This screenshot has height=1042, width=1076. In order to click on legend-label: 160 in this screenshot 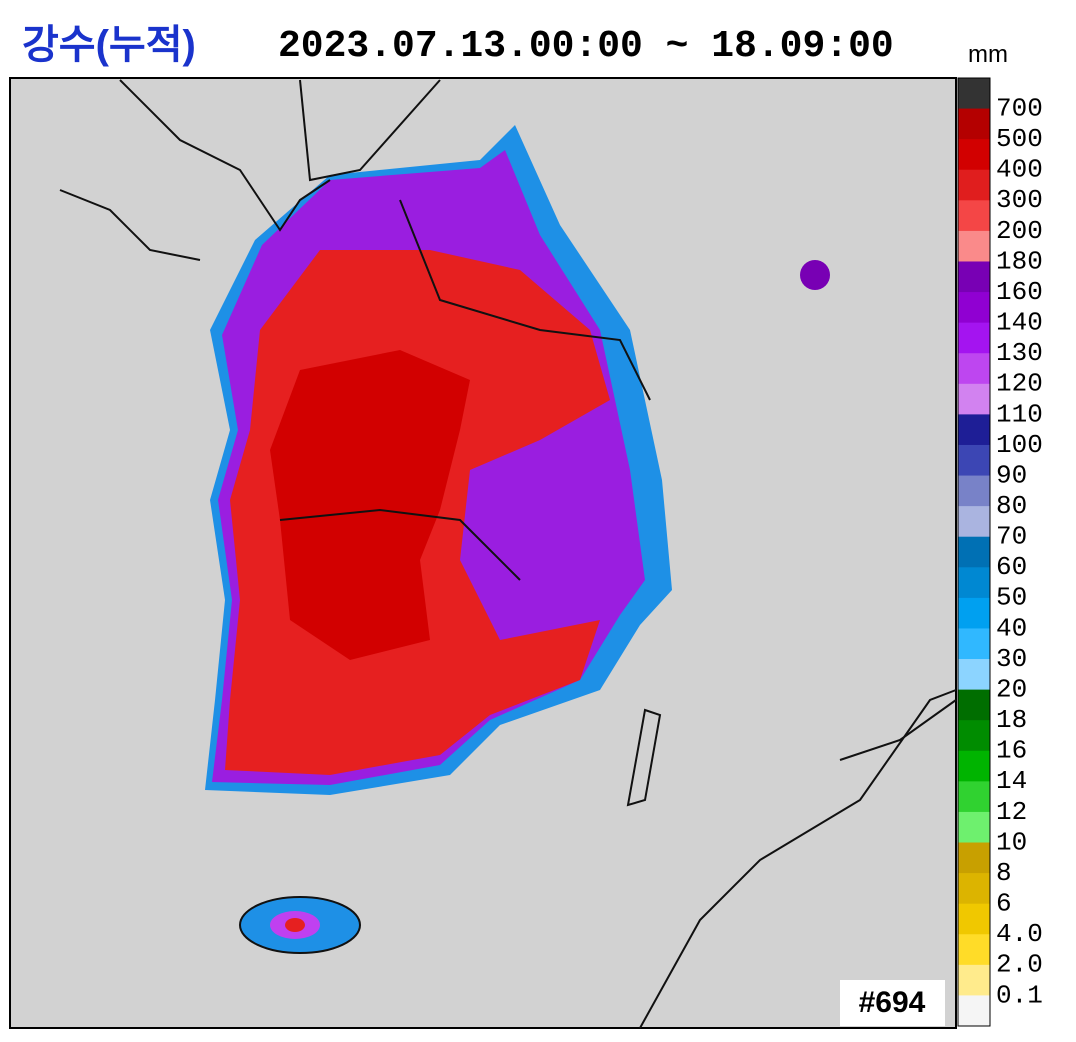, I will do `click(1019, 292)`.